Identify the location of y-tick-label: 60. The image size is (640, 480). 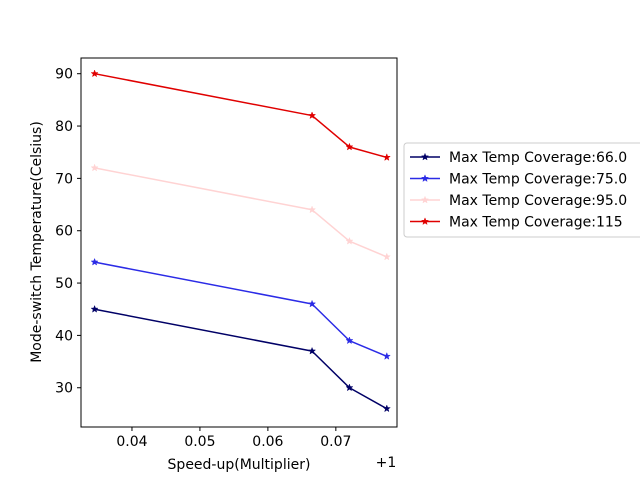
(64, 232).